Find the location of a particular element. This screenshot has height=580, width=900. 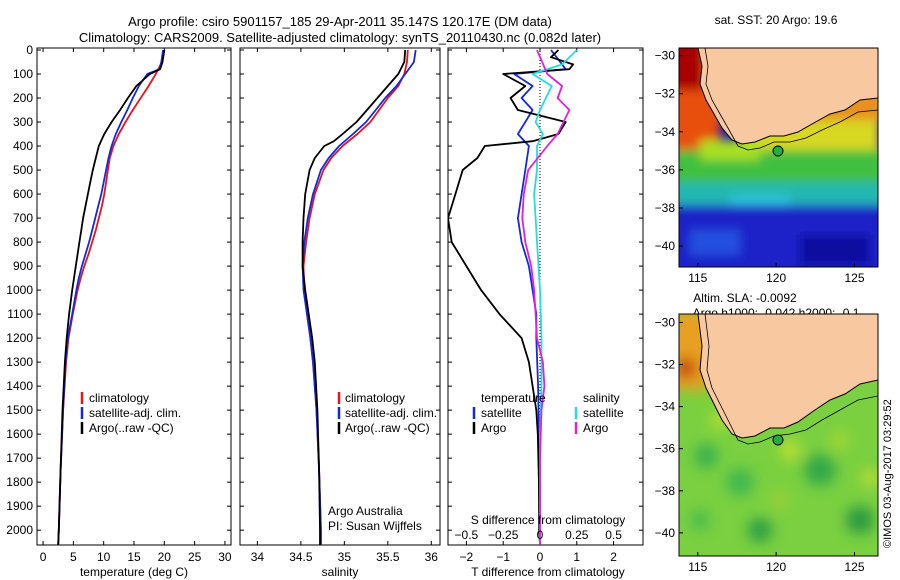

series-line-temperature-satellite is located at coordinates (540, 297).